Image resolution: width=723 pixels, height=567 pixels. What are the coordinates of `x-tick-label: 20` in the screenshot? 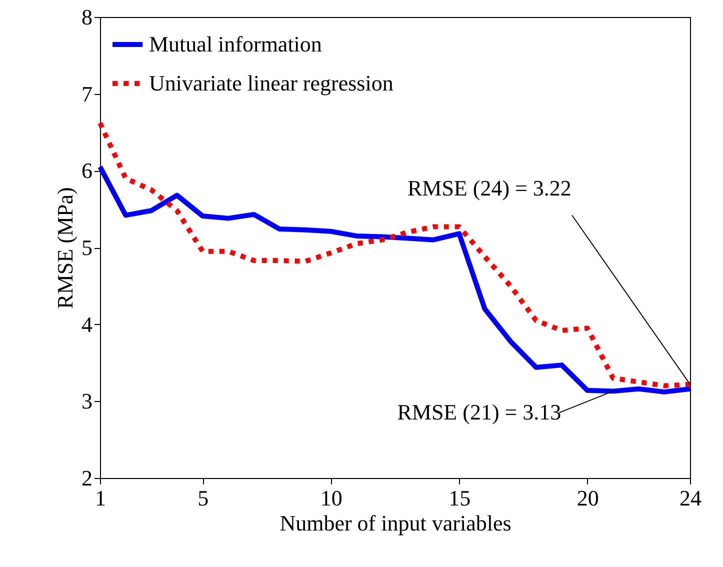 It's located at (587, 498).